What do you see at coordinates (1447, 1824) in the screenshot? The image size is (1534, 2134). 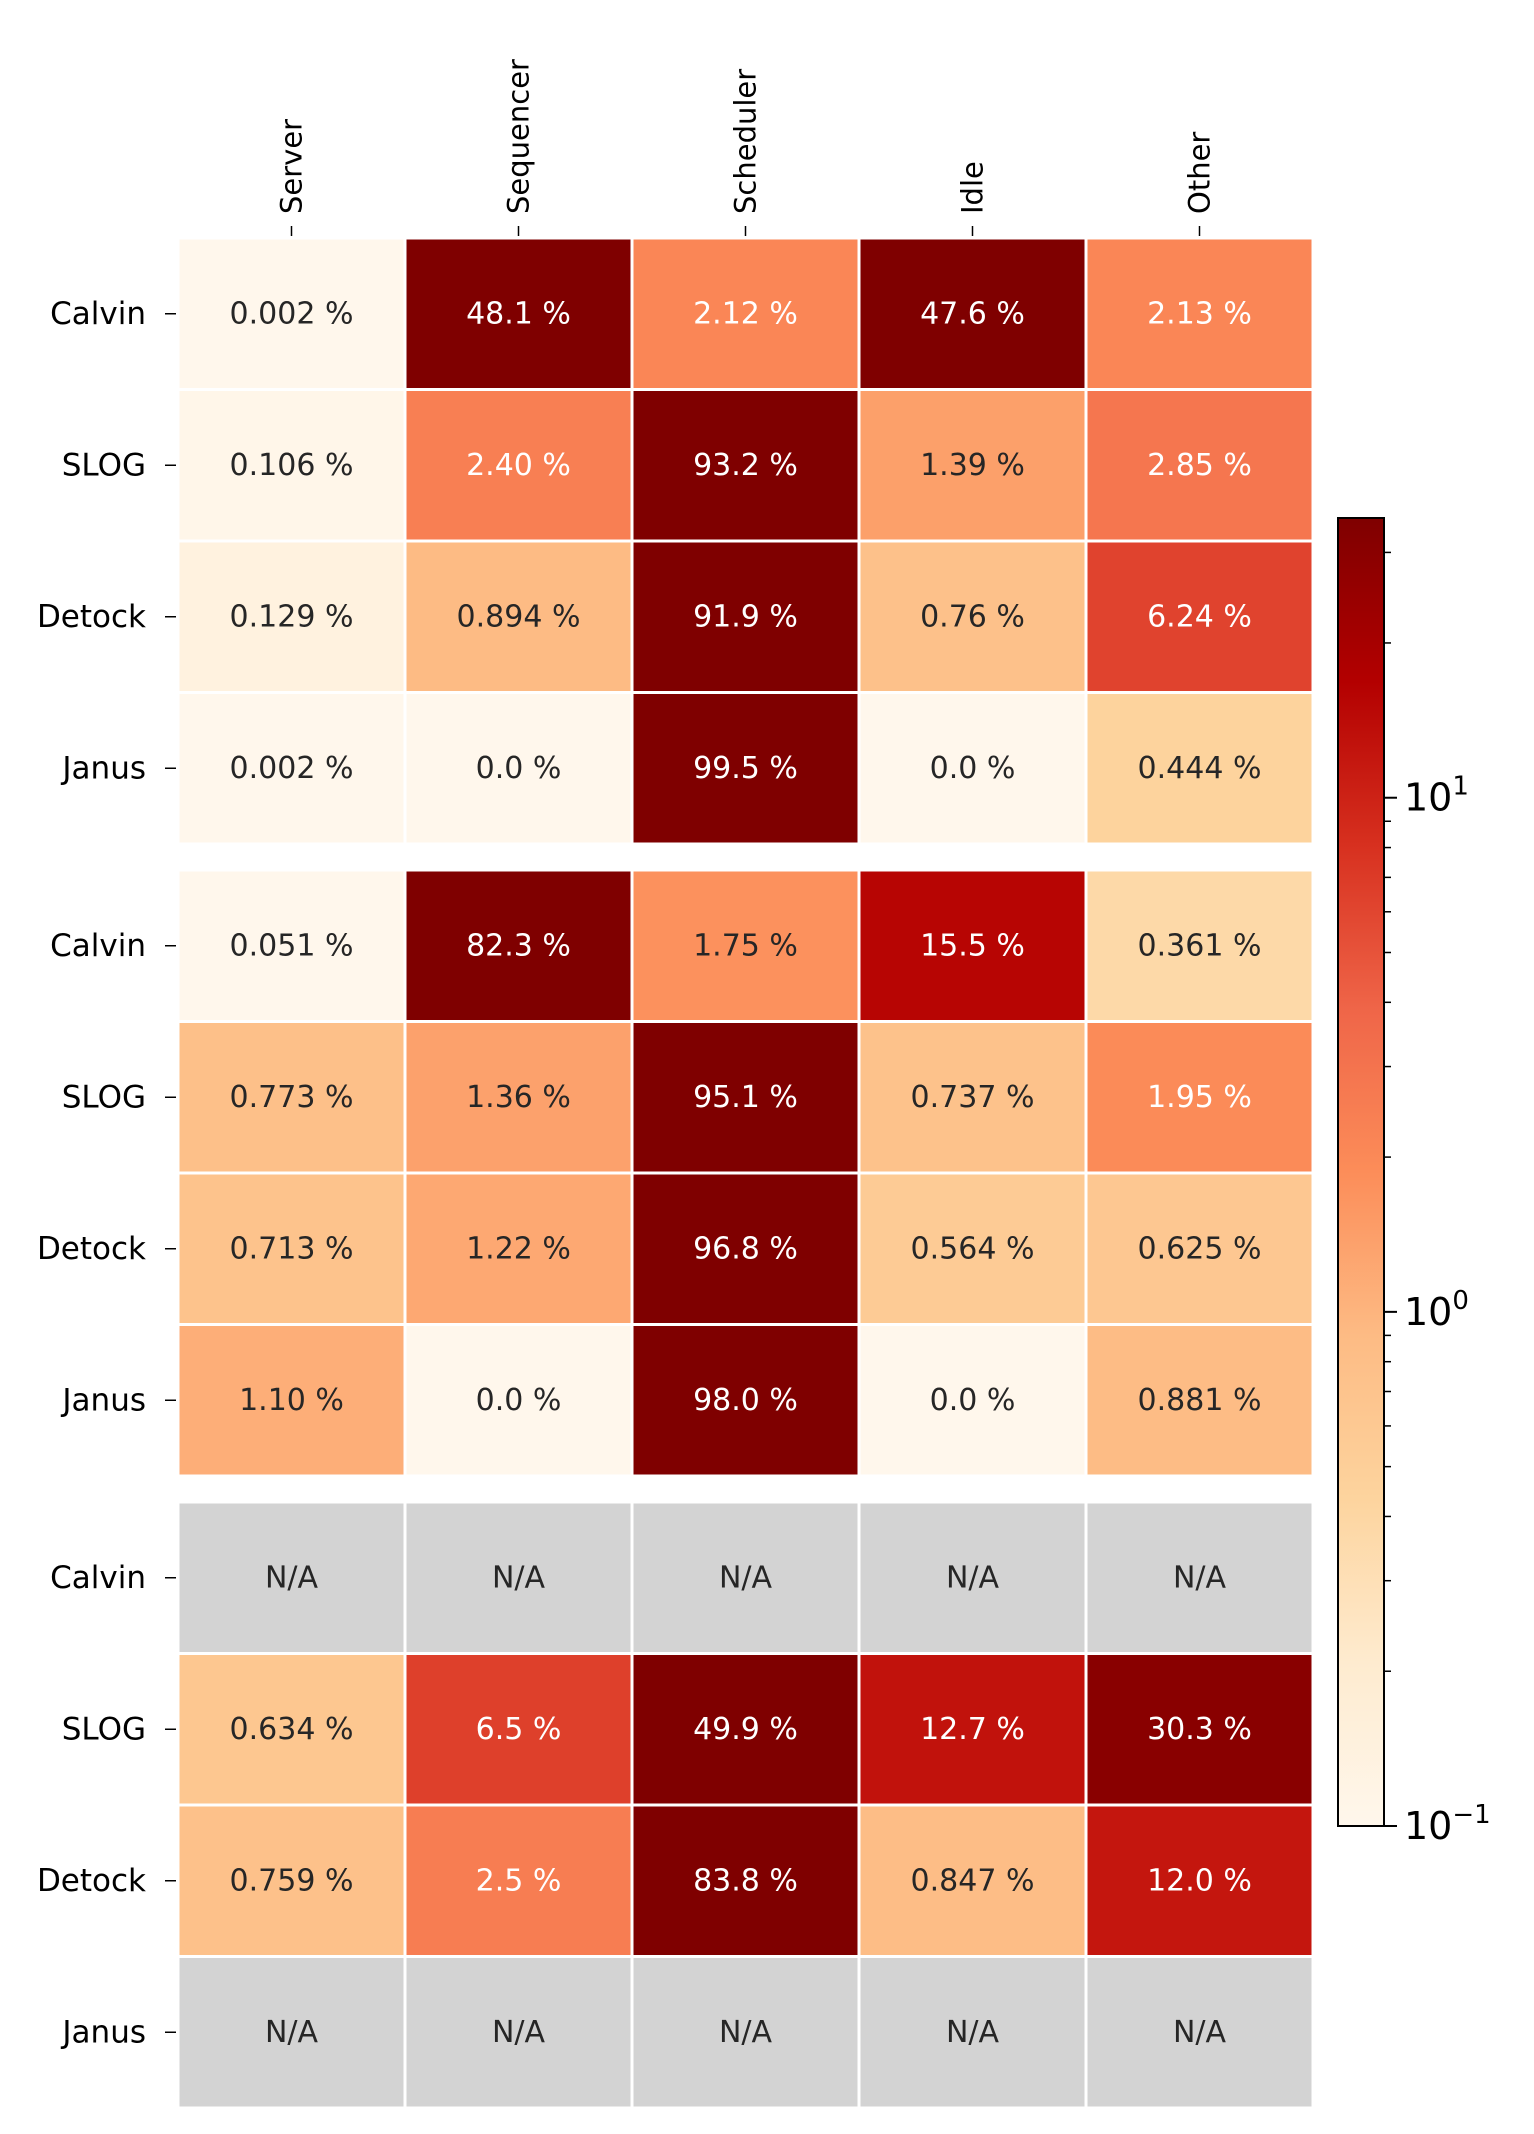 I see `colorbar-tick-label: 10⁻¹` at bounding box center [1447, 1824].